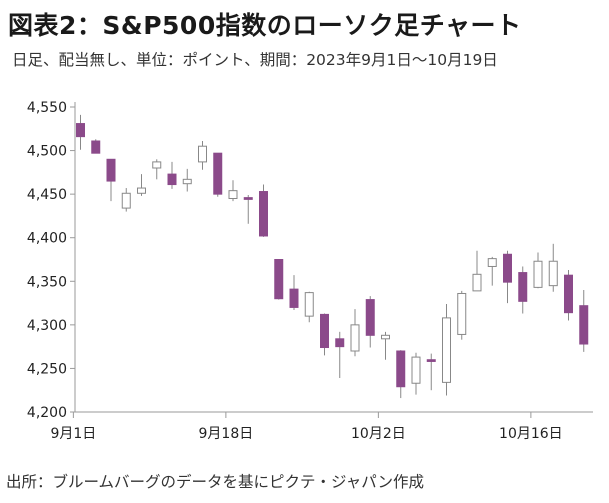 Image resolution: width=609 pixels, height=503 pixels. Describe the element at coordinates (47, 369) in the screenshot. I see `y-tick-label: 4,250` at that location.